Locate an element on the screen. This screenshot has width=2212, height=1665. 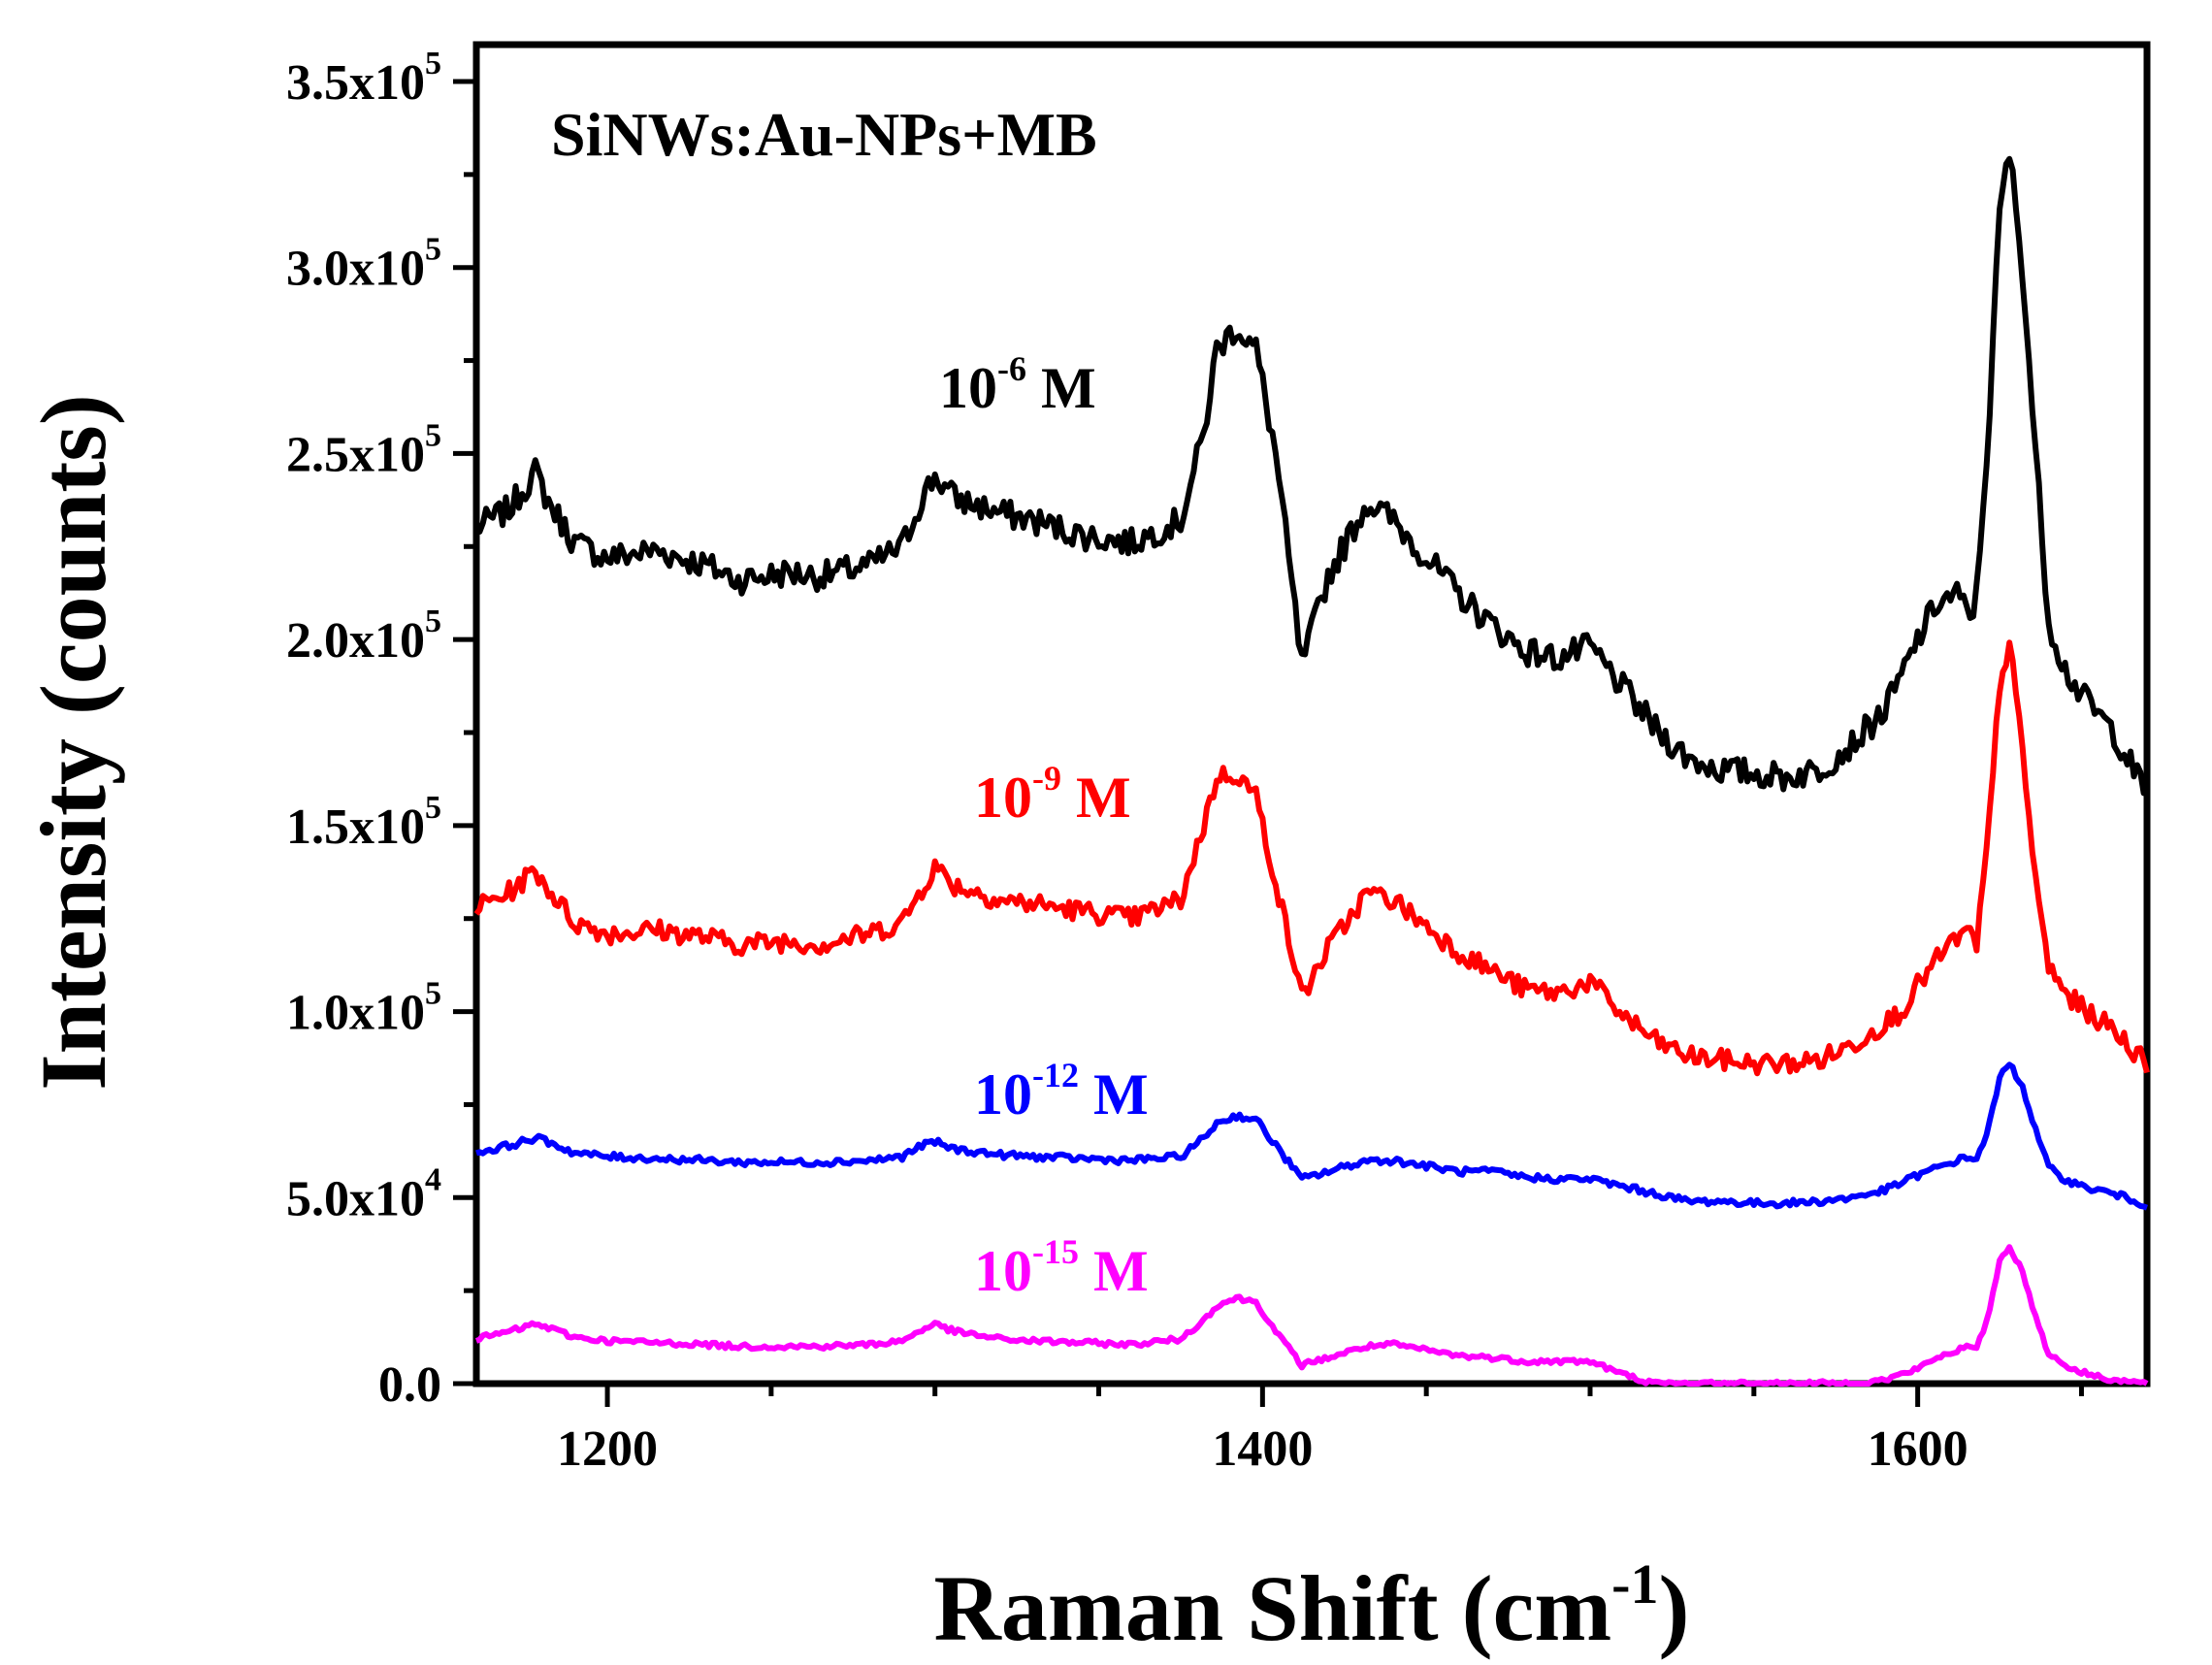
series-label-exponent: -9 is located at coordinates (1047, 778).